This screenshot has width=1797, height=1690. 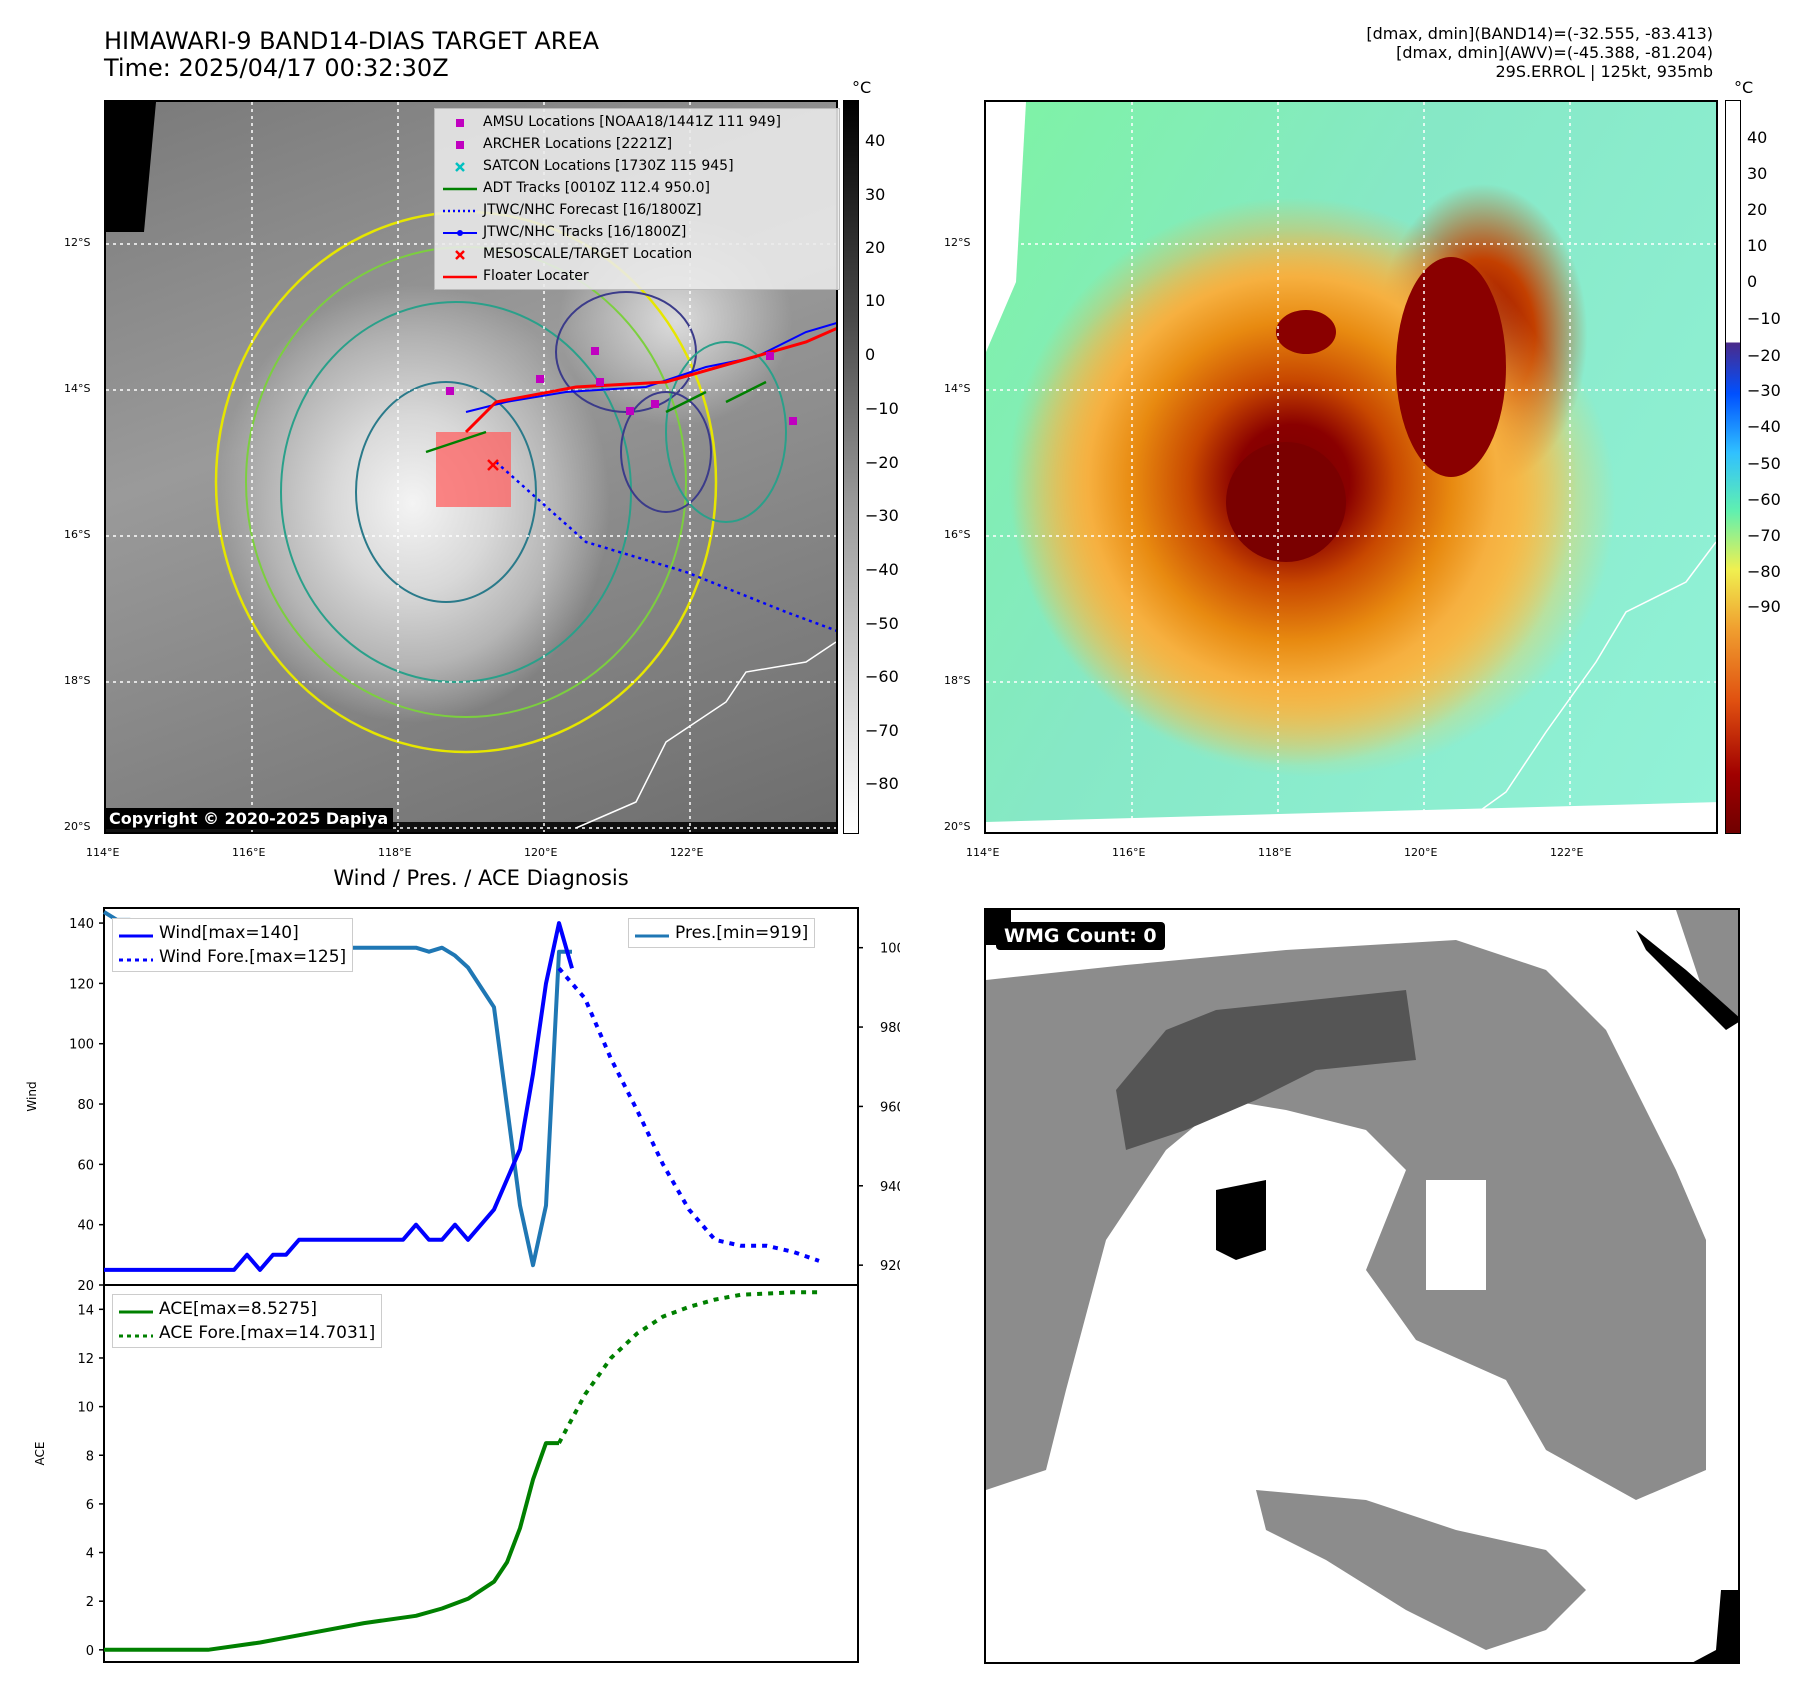 What do you see at coordinates (249, 818) in the screenshot?
I see `copyright-label: Copyright © 2020-2025 Dapiya` at bounding box center [249, 818].